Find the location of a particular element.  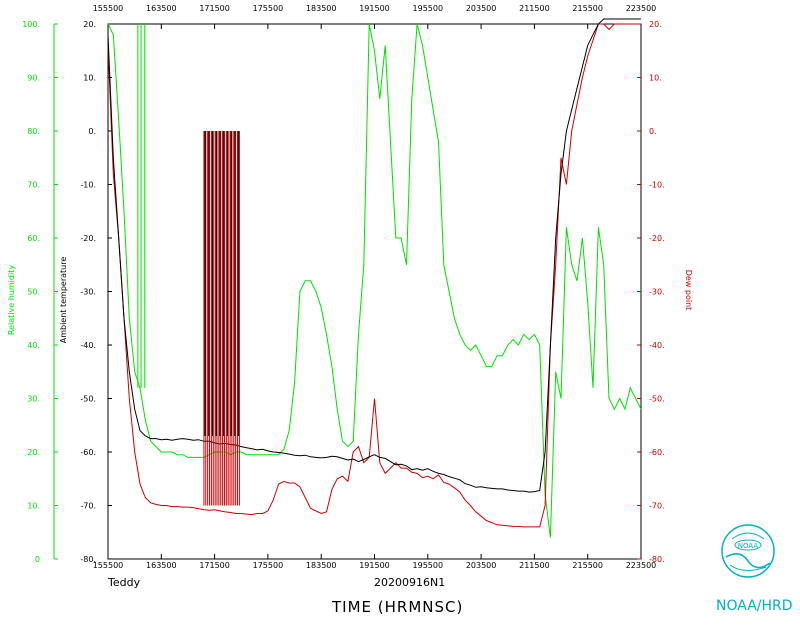

rh-axis-title: Relative humidity is located at coordinates (11, 300).